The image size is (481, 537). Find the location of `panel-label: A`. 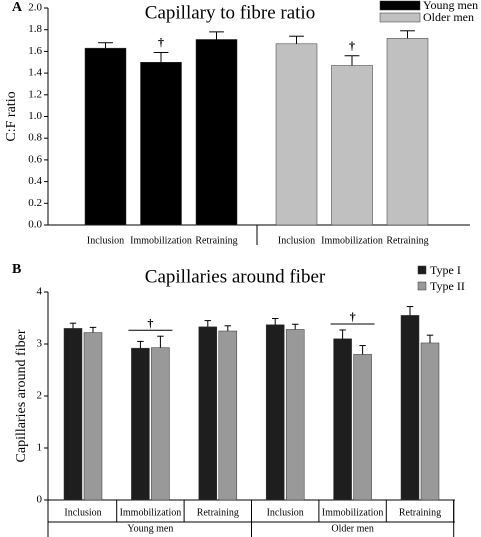

panel-label: A is located at coordinates (17, 7).